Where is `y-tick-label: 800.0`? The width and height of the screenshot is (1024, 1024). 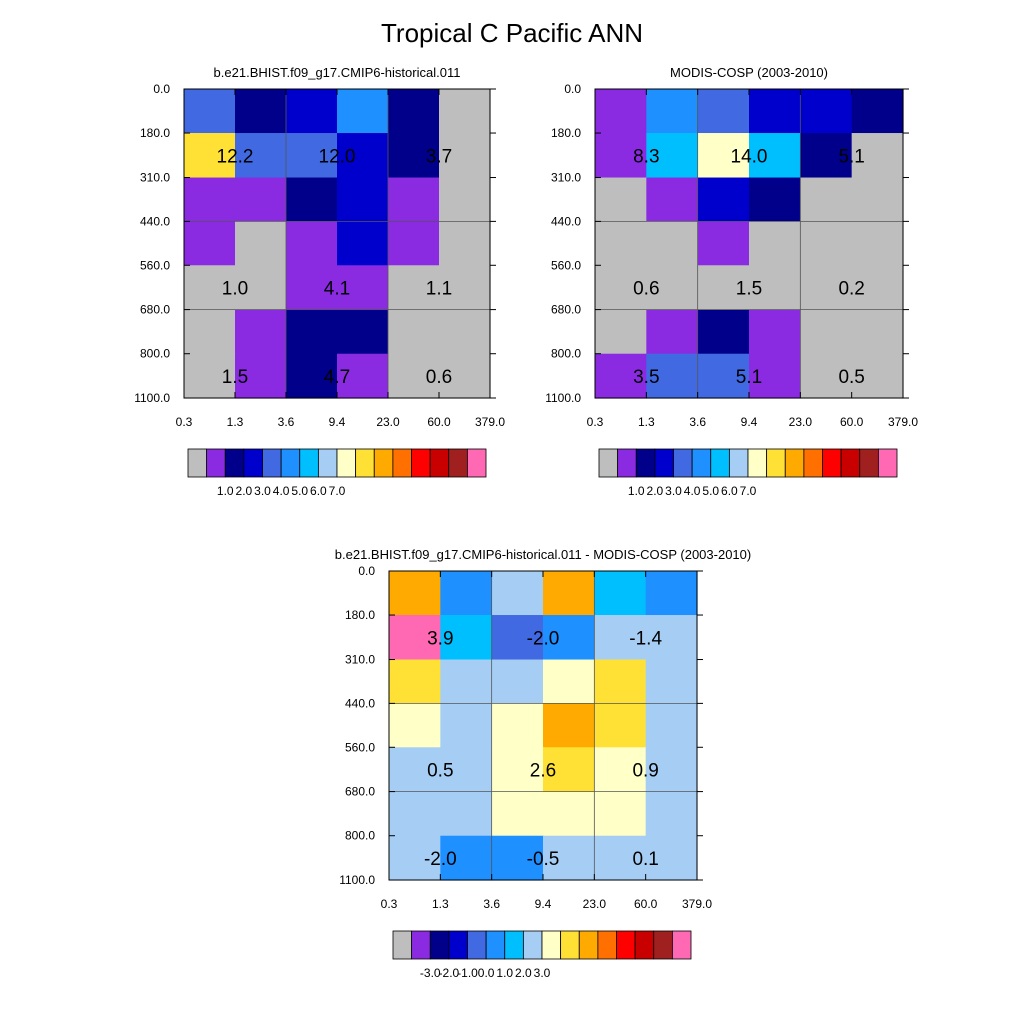 y-tick-label: 800.0 is located at coordinates (155, 354).